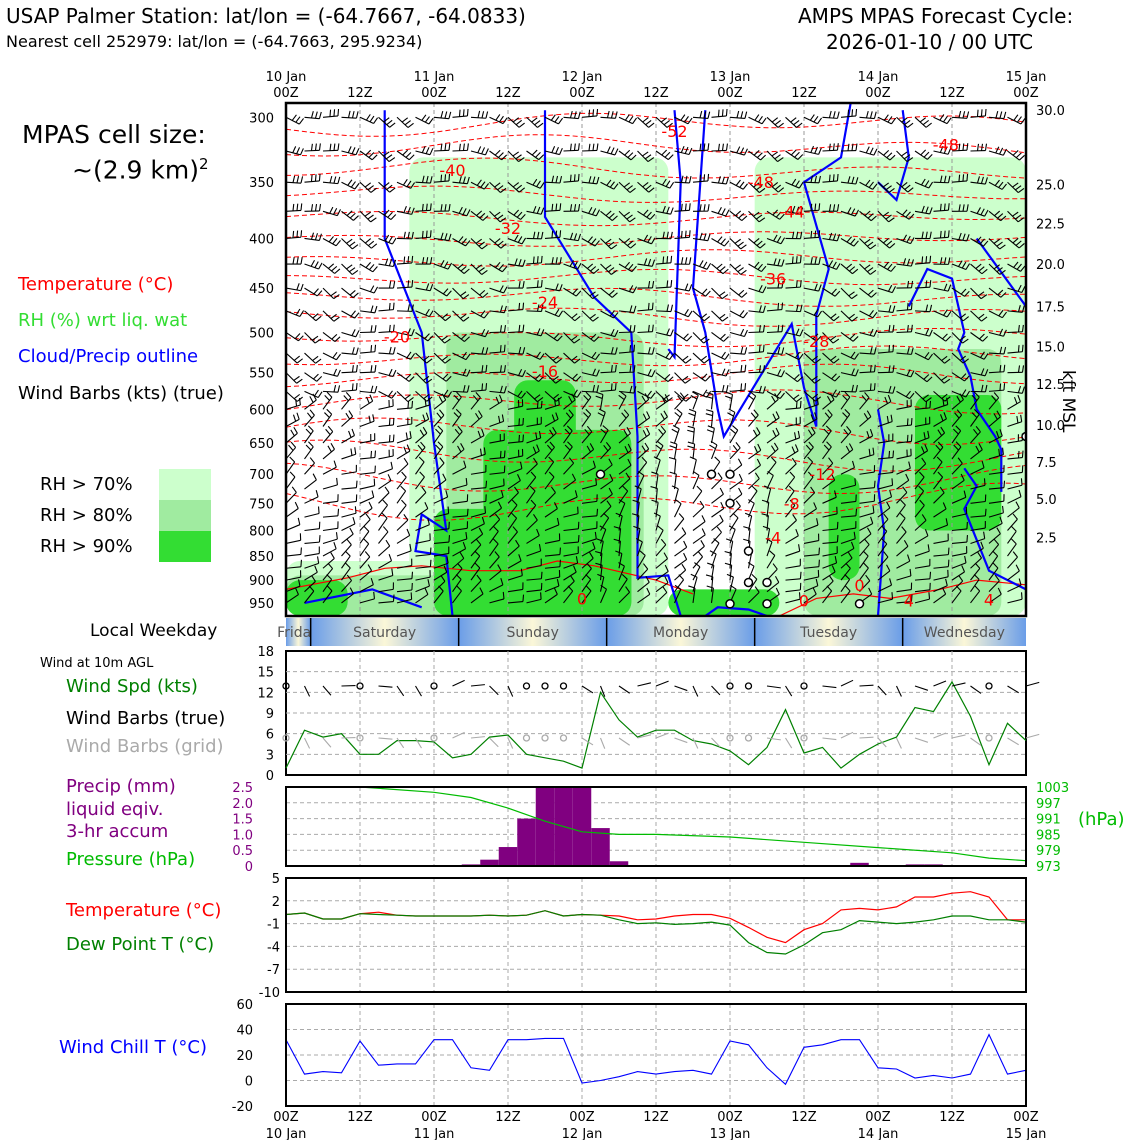  What do you see at coordinates (878, 1117) in the screenshot?
I see `bottom-time-label: 00Z` at bounding box center [878, 1117].